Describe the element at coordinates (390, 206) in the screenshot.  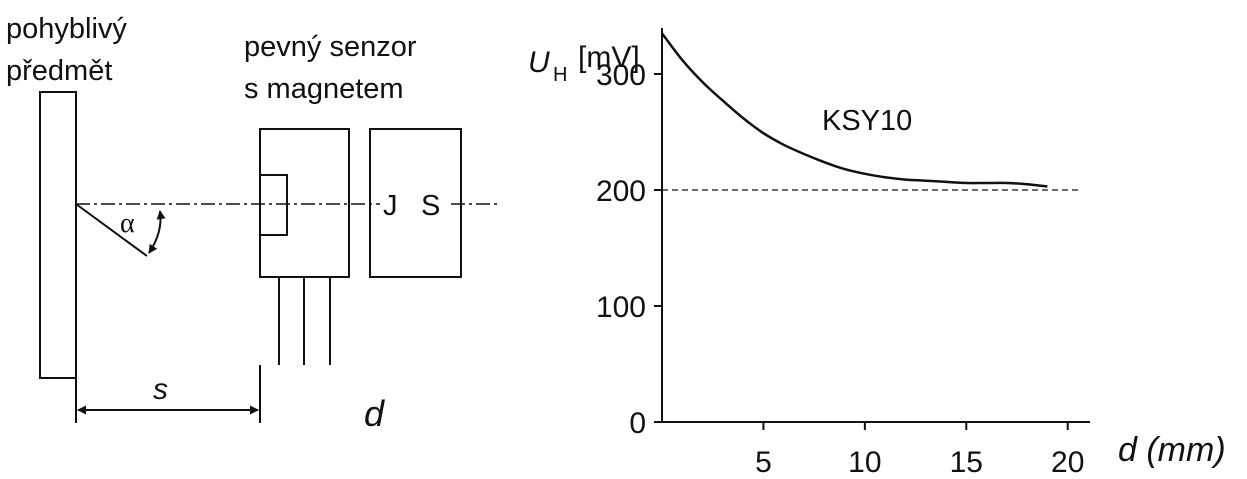
I see `magnet-pole-j: J` at that location.